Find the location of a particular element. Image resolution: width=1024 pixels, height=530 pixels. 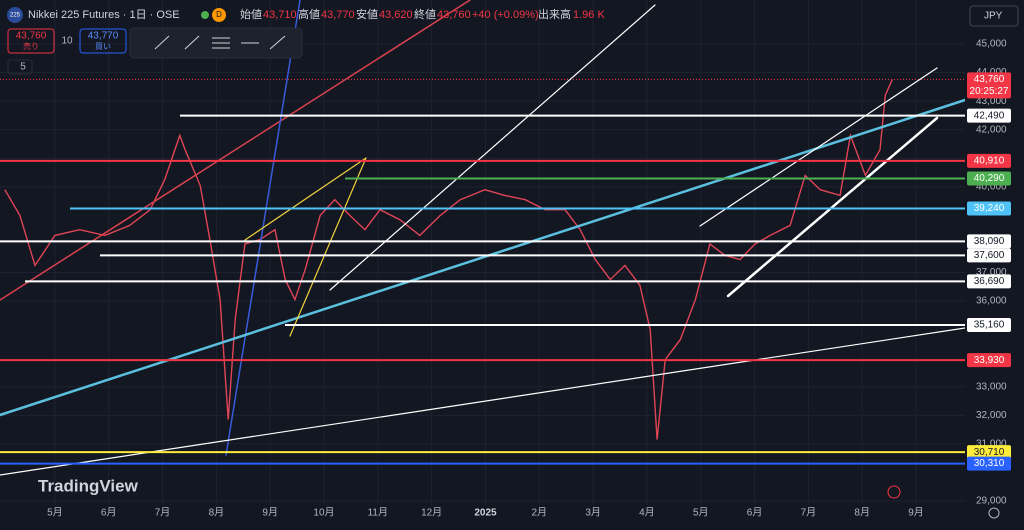

y-tick-label: 32,000 is located at coordinates (991, 415).